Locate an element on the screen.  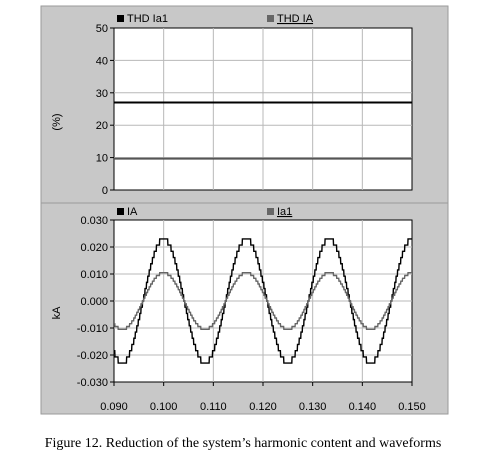
y-tick-label: 0.000 is located at coordinates (94, 302).